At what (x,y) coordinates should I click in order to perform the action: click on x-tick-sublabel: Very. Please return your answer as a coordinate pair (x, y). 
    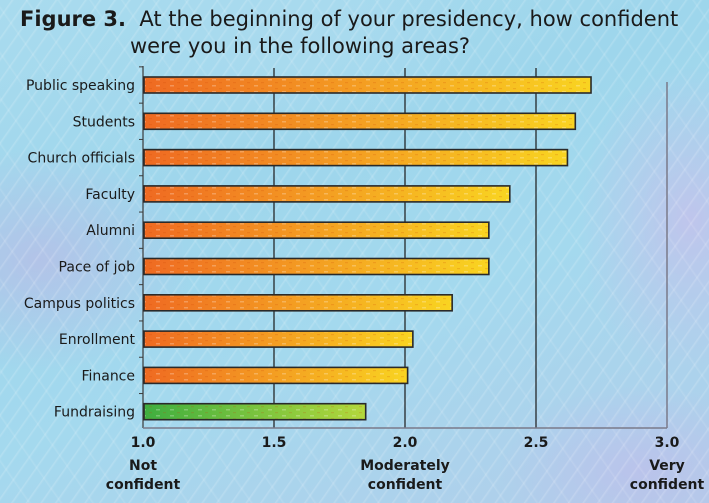
    Looking at the image, I should click on (667, 466).